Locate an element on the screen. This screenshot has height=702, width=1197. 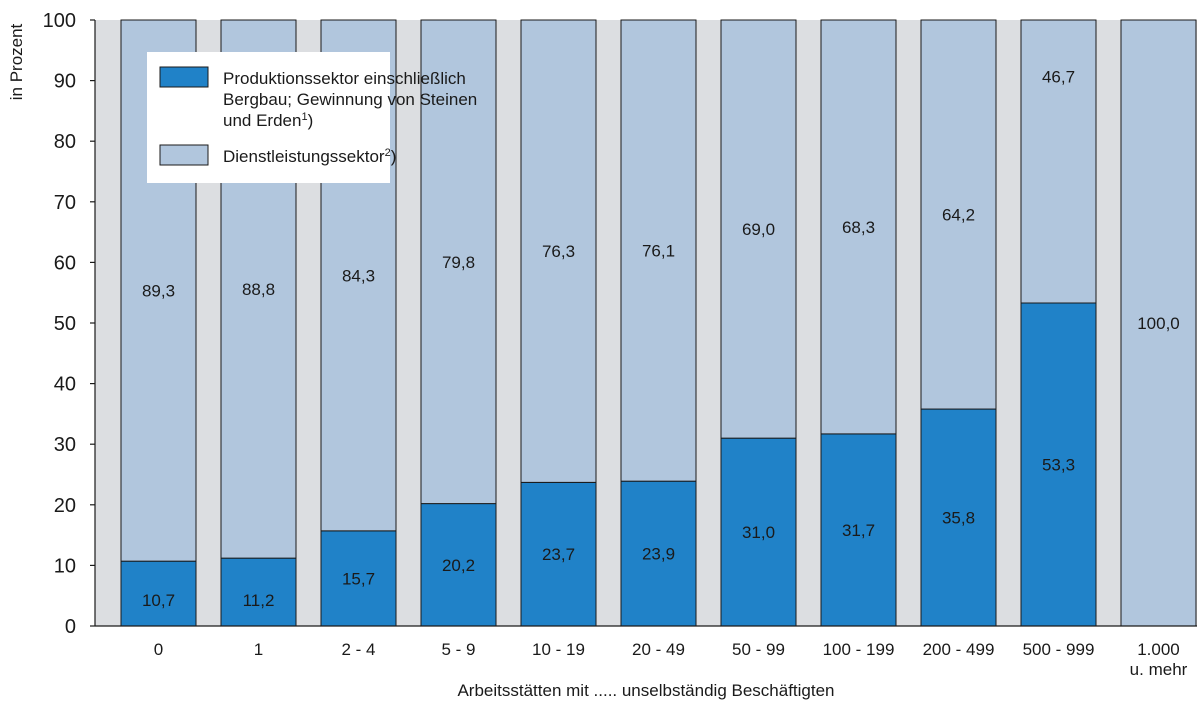
value-label: 35,8 is located at coordinates (958, 518).